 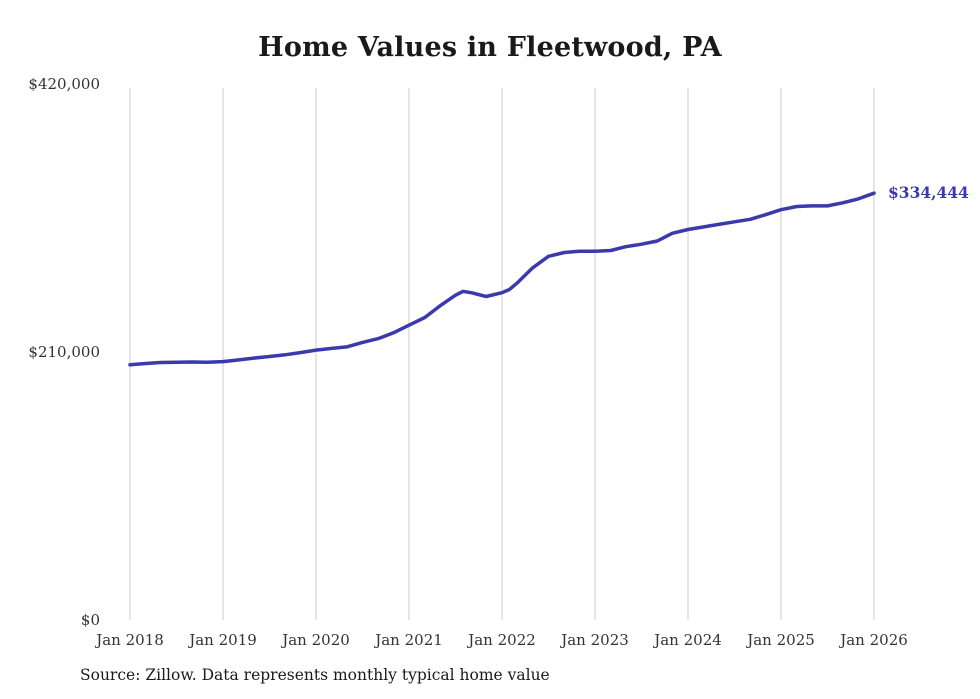 What do you see at coordinates (222, 640) in the screenshot?
I see `x-tick-label: Jan 2019` at bounding box center [222, 640].